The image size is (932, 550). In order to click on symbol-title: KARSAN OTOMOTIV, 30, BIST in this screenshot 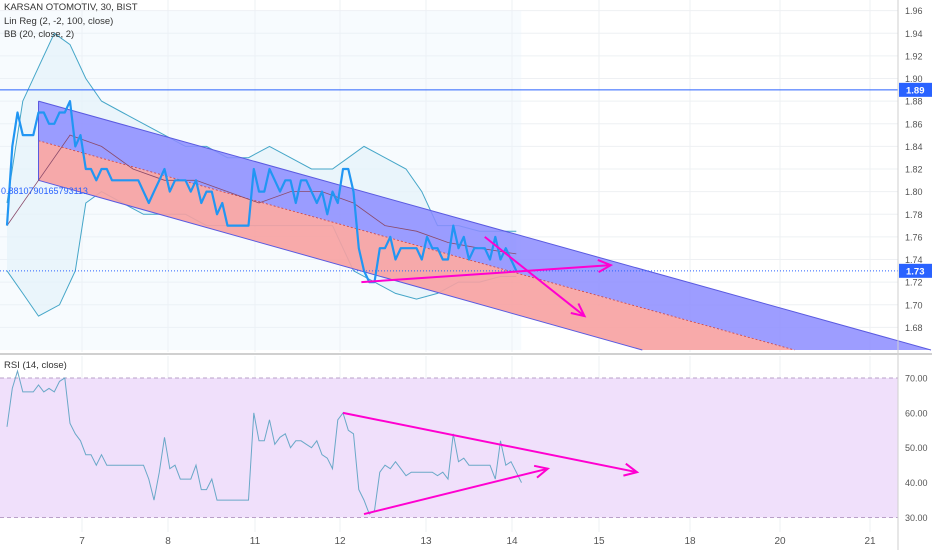, I will do `click(71, 7)`.